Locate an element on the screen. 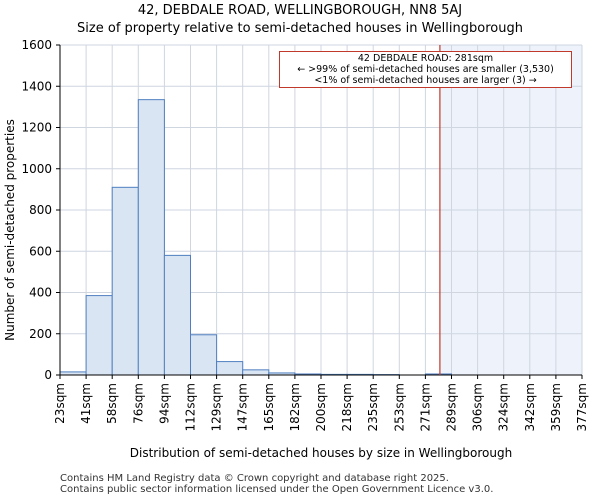  y-tick-label: 1400 is located at coordinates (36, 86).